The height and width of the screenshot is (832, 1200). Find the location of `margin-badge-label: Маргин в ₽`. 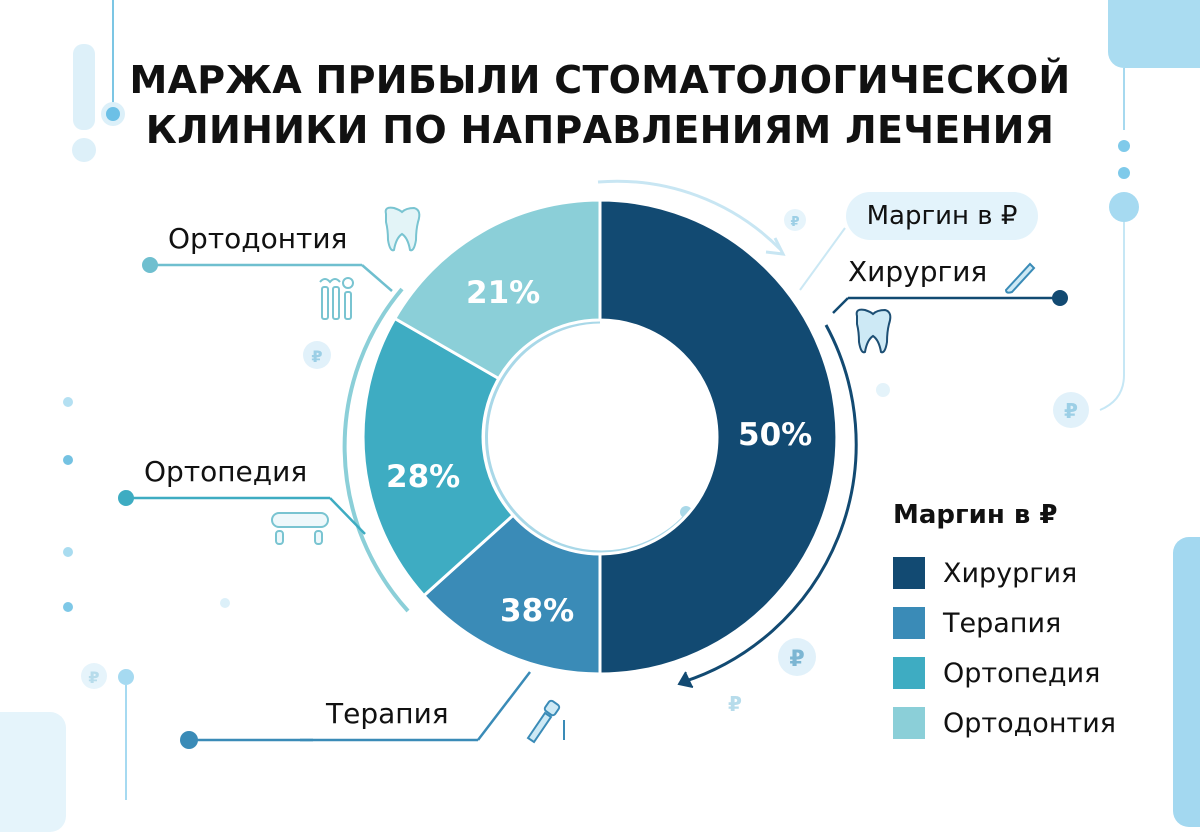

margin-badge-label: Маргин в ₽ is located at coordinates (942, 216).